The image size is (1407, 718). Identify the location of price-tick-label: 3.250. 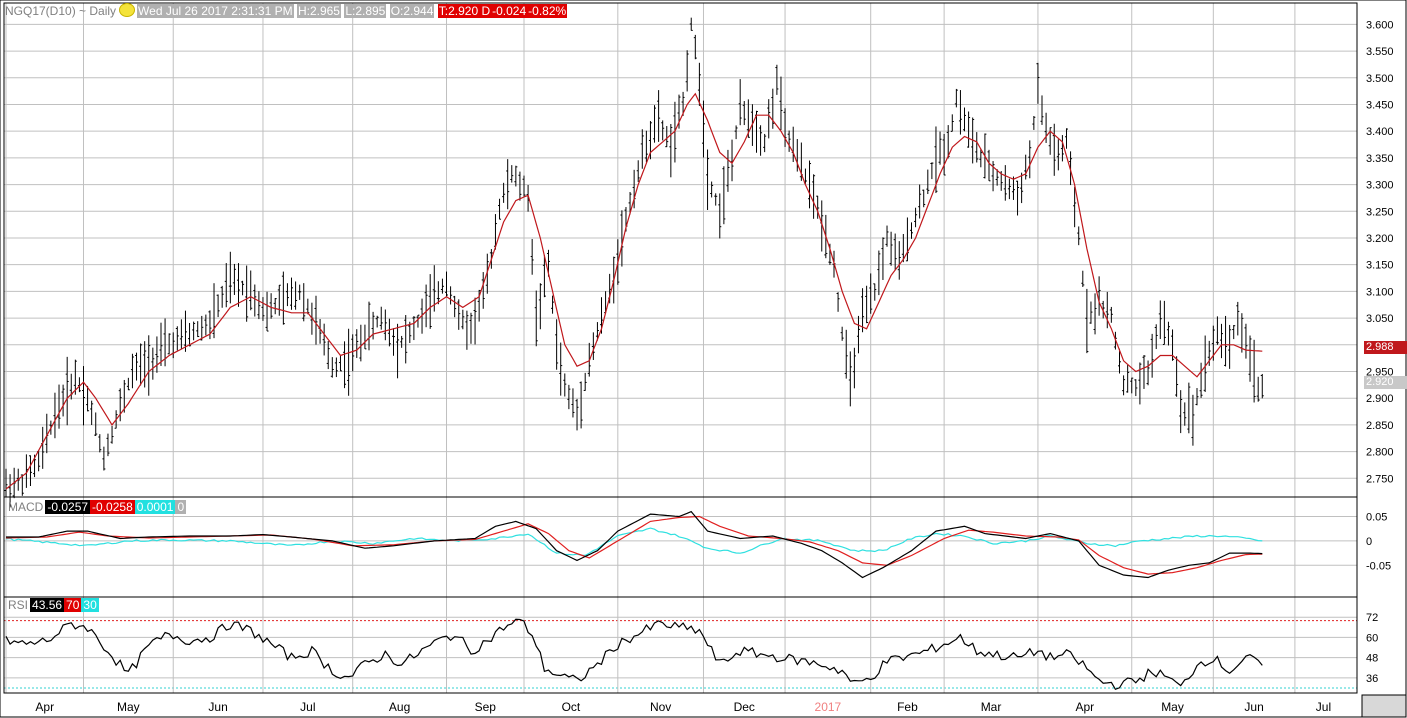
(1380, 212).